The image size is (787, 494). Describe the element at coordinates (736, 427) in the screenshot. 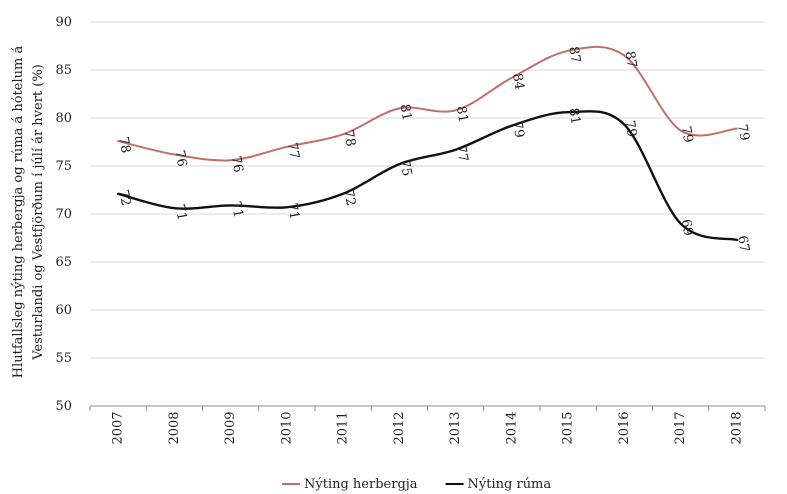

I see `x-tick-2018: 2018` at that location.